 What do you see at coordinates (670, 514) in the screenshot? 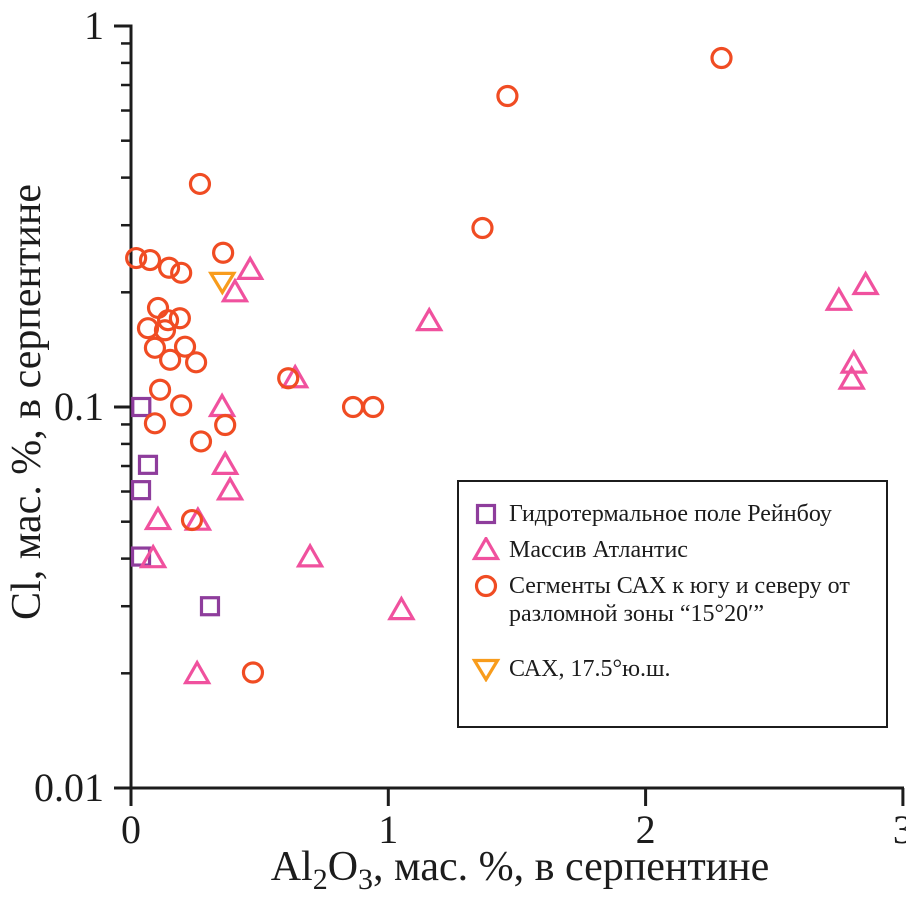
I see `legend-label-rainbow: Гидротермальное поле Рейнбоу` at bounding box center [670, 514].